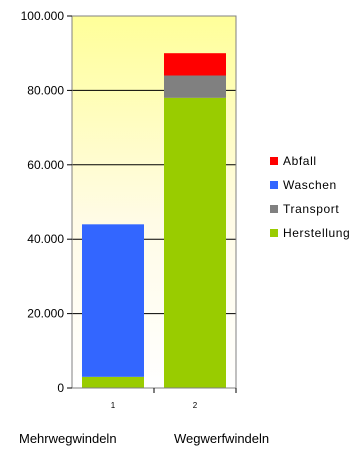 This screenshot has height=450, width=352. What do you see at coordinates (45, 165) in the screenshot?
I see `y-tick-label: 60.000` at bounding box center [45, 165].